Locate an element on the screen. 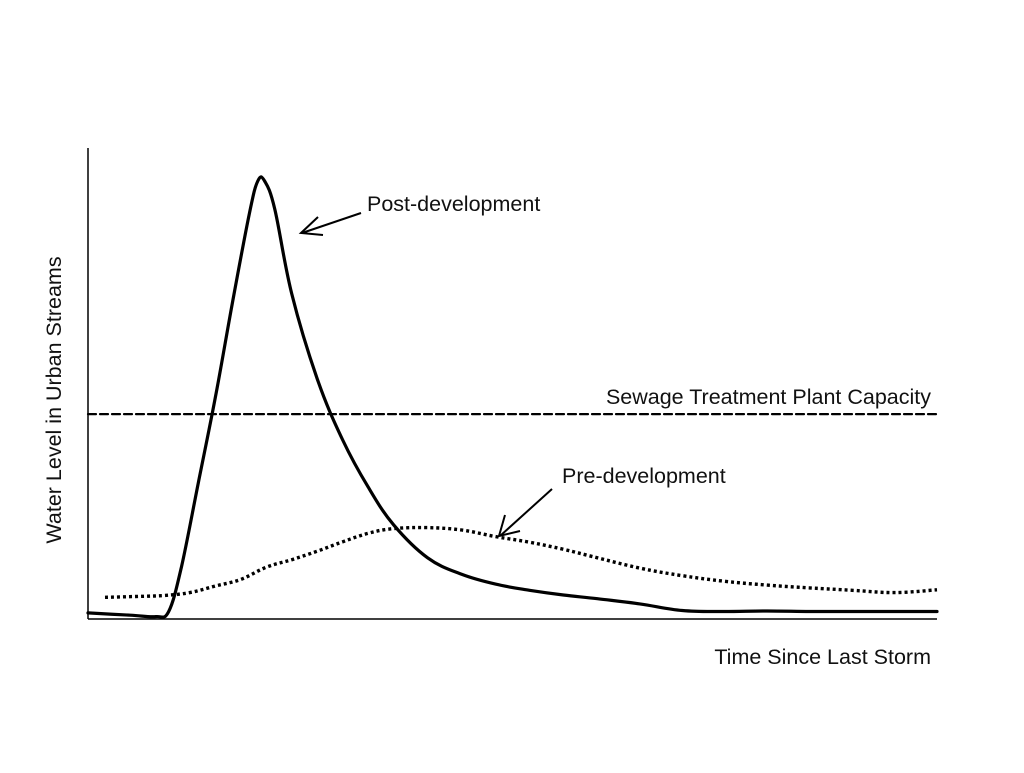 This screenshot has height=773, width=1024. post-development-arrow is located at coordinates (330, 224).